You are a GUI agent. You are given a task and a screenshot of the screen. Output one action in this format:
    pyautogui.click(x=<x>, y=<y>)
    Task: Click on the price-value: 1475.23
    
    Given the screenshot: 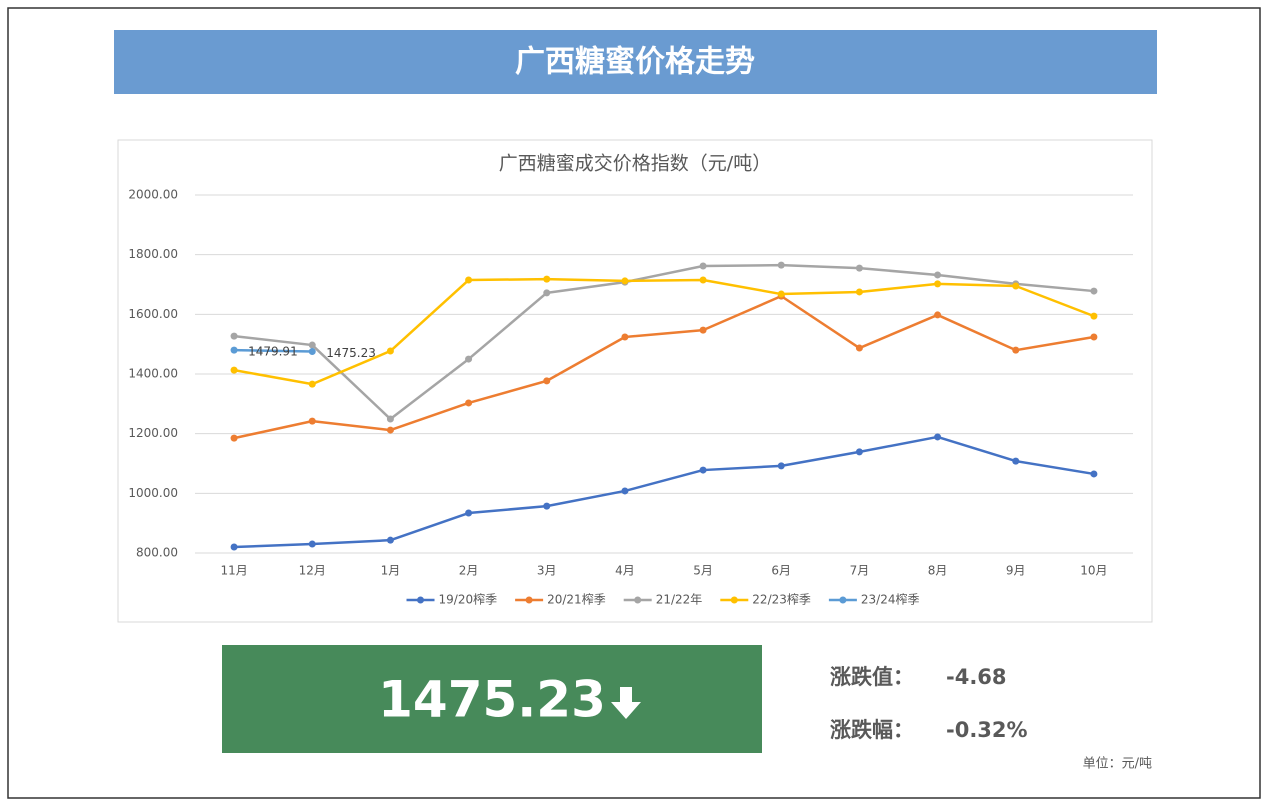 What is the action you would take?
    pyautogui.click(x=492, y=700)
    